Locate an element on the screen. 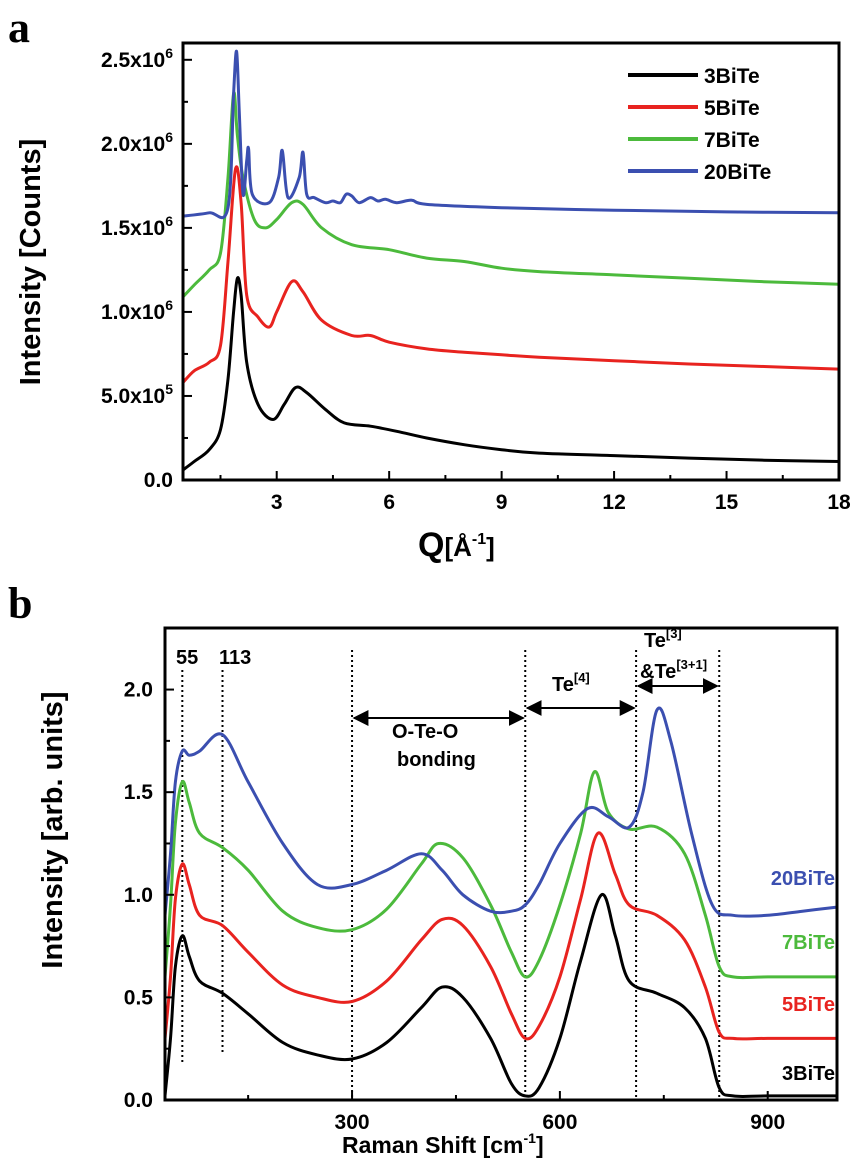  panel-b-x-axis-label: Raman Shift [cm-1] is located at coordinates (443, 1144).